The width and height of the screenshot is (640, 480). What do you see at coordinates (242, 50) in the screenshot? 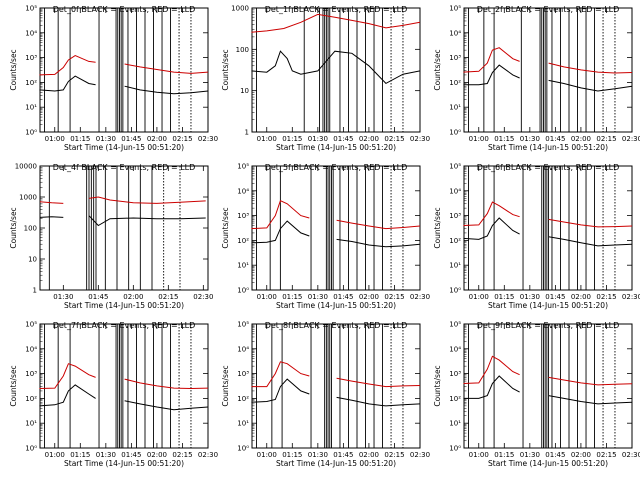
I see `y-tick-label: 100` at bounding box center [242, 50].